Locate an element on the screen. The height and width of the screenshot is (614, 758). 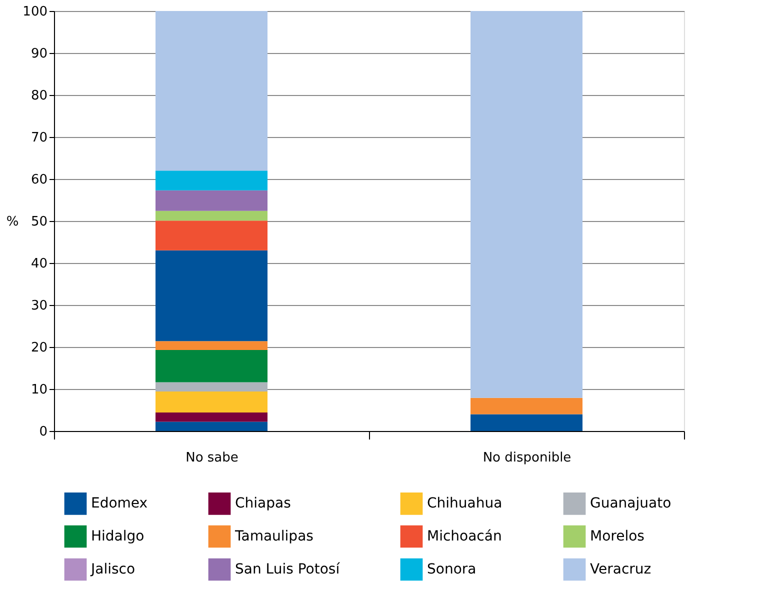
legend-label: Guanajuato is located at coordinates (631, 504).